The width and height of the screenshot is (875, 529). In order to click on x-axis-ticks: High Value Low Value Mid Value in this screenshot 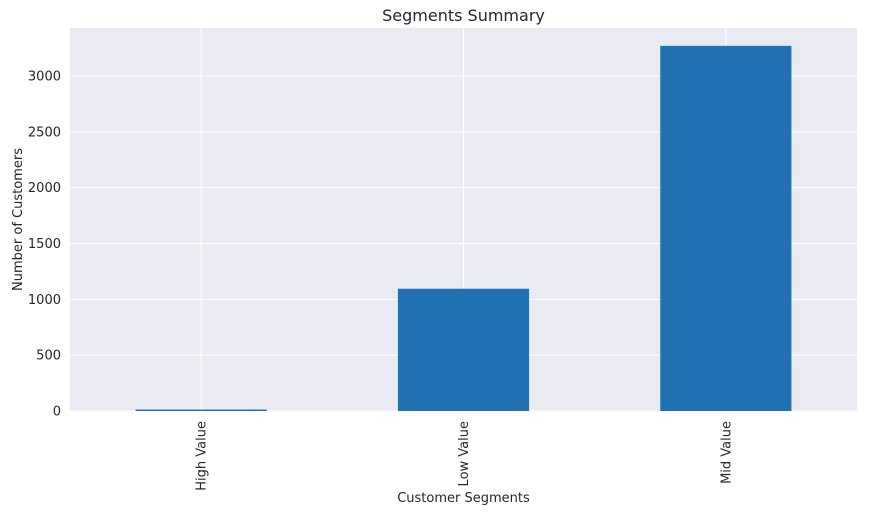, I will do `click(465, 456)`.